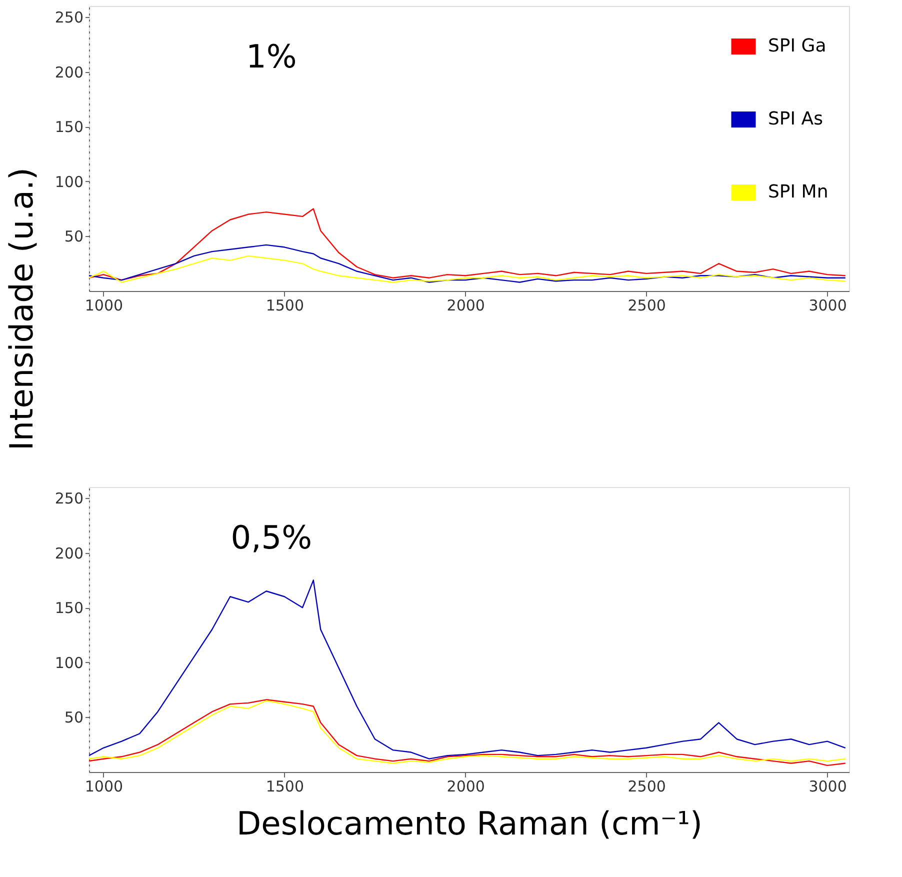 This screenshot has height=877, width=902. Describe the element at coordinates (798, 192) in the screenshot. I see `legend-label: SPI Mn` at that location.